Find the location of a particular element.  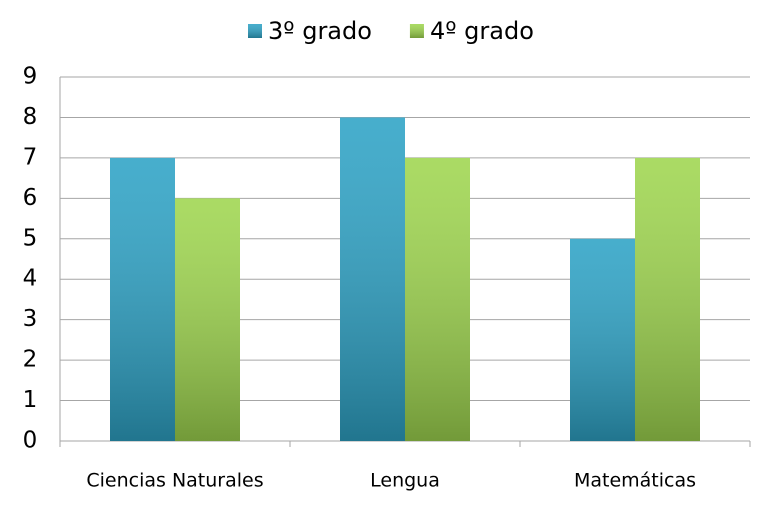

y-tick-label: 0 is located at coordinates (30, 441).